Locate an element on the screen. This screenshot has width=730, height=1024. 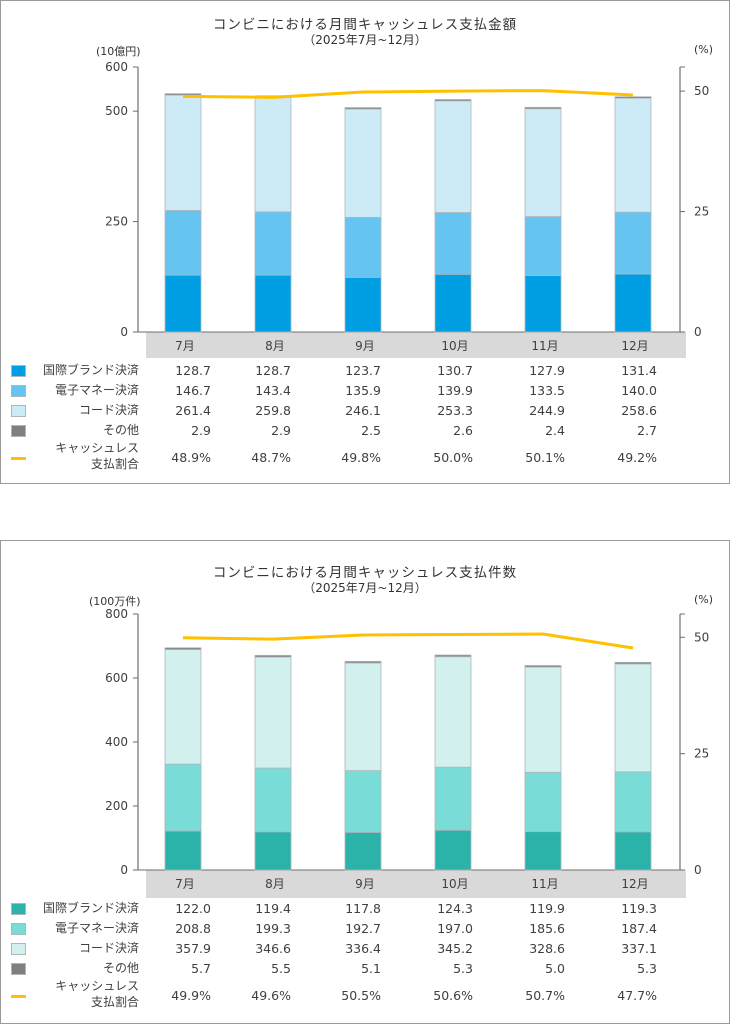
y-tick-label: 0 is located at coordinates (124, 332).